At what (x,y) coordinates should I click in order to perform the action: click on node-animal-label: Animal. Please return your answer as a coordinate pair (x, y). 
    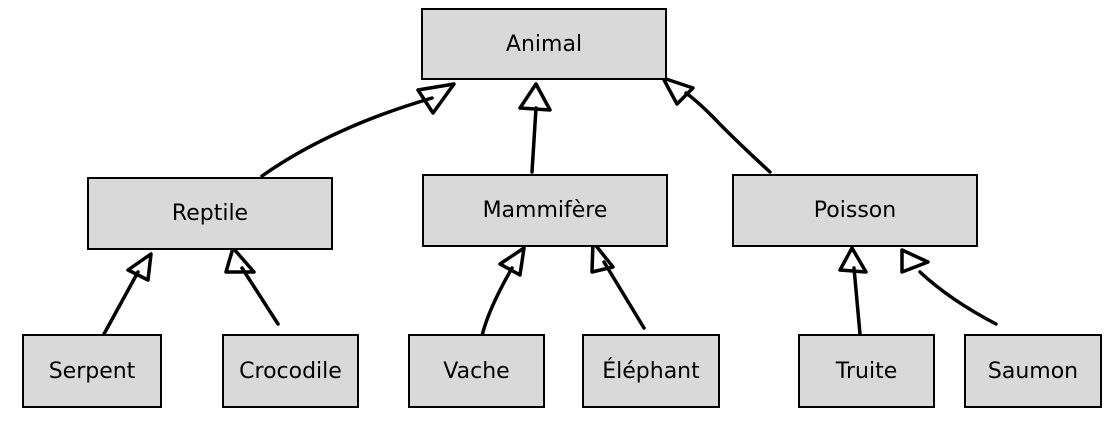
    Looking at the image, I should click on (544, 44).